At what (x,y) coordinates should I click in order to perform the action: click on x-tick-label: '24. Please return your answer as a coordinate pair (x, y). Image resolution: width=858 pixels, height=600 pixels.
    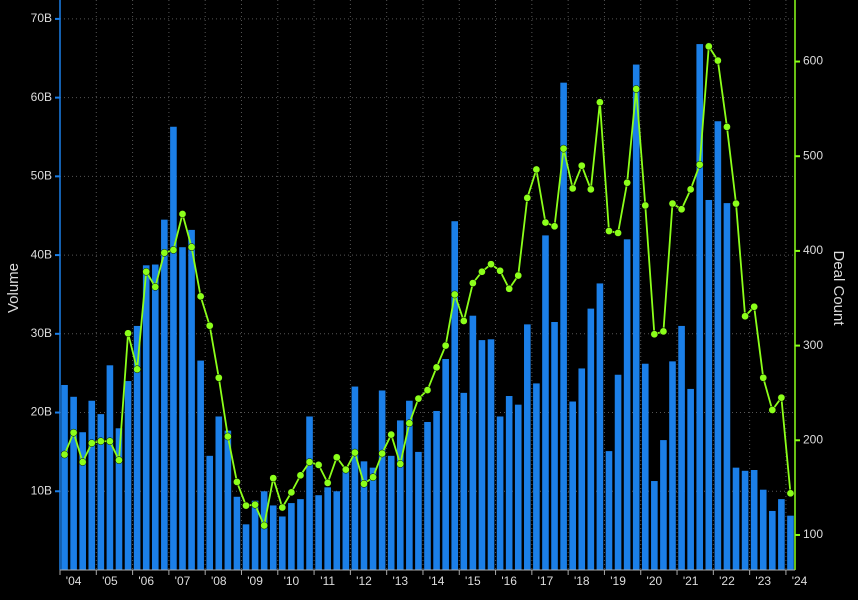
    Looking at the image, I should click on (800, 581).